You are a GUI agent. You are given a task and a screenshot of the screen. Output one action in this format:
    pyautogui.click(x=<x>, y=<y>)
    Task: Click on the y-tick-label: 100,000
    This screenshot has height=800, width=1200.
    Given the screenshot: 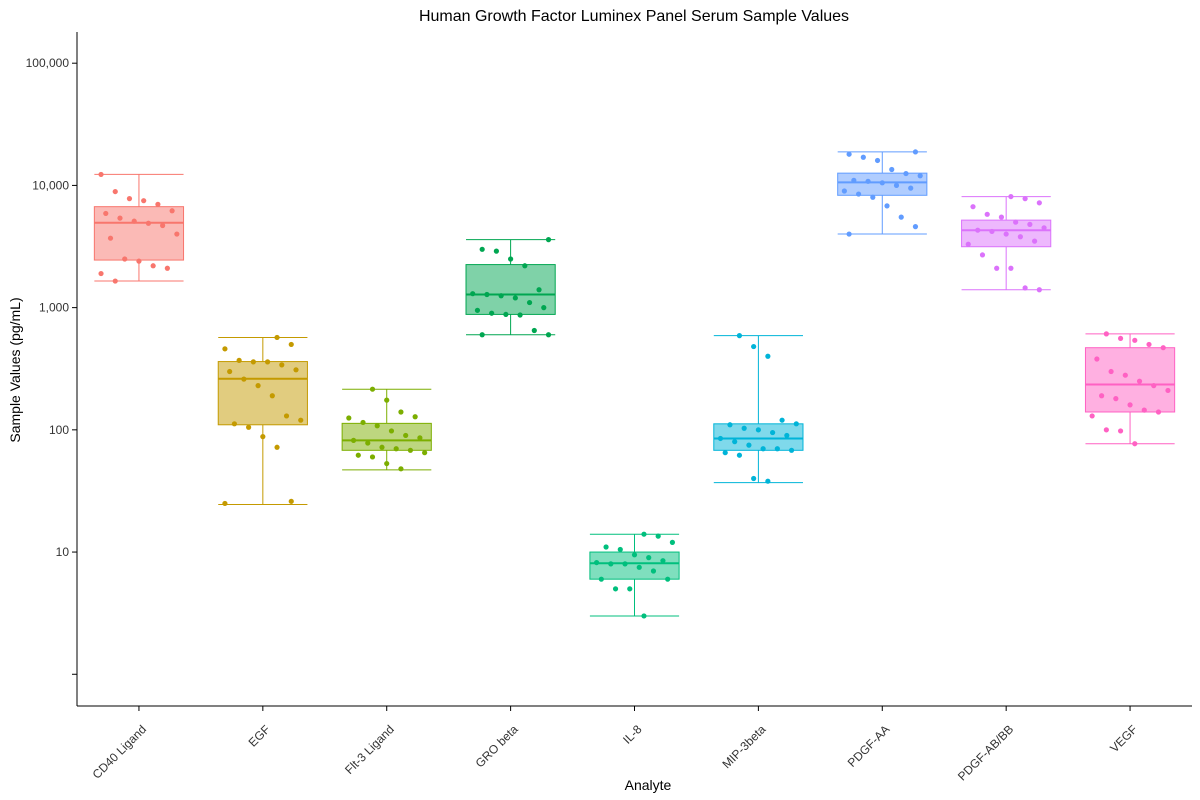 What is the action you would take?
    pyautogui.click(x=48, y=63)
    